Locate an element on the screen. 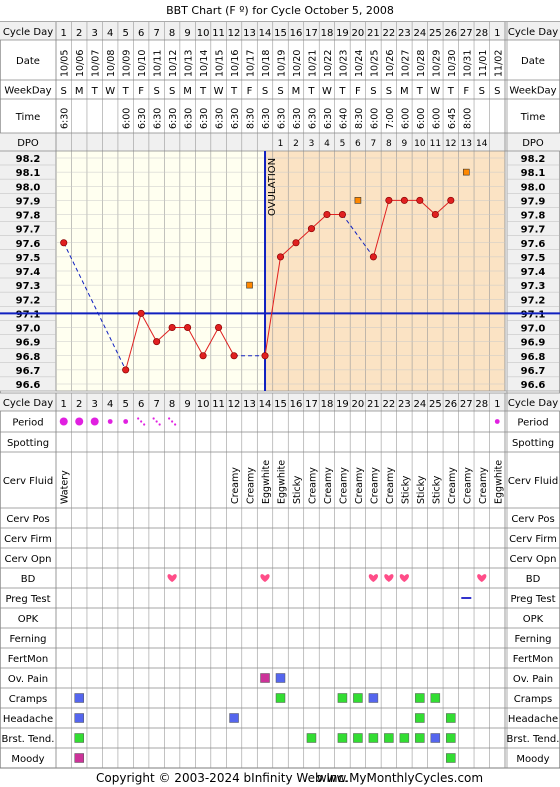 The width and height of the screenshot is (560, 787). dpo-label: 14 is located at coordinates (482, 144).